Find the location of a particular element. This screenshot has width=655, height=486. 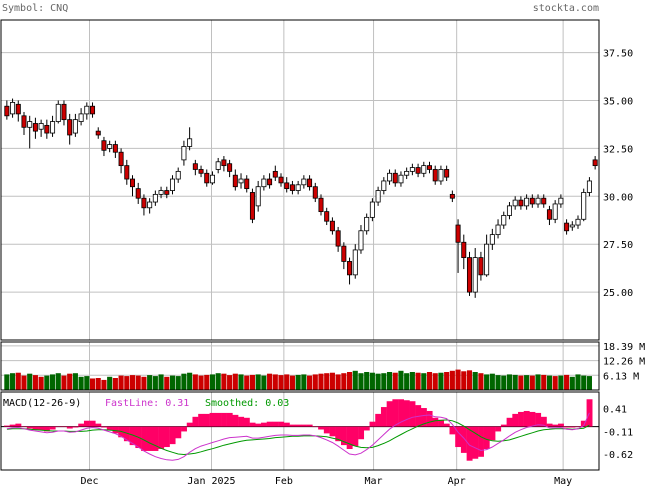

volume-tick-label: 6.13 M is located at coordinates (621, 376).